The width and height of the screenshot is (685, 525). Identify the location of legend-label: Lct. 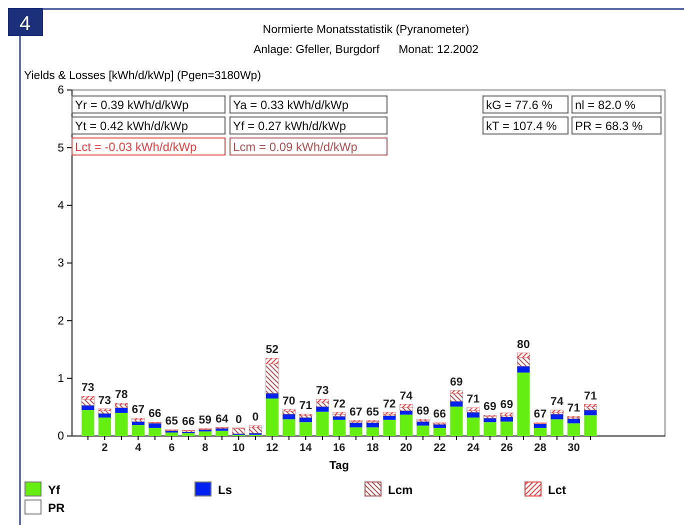
(557, 490).